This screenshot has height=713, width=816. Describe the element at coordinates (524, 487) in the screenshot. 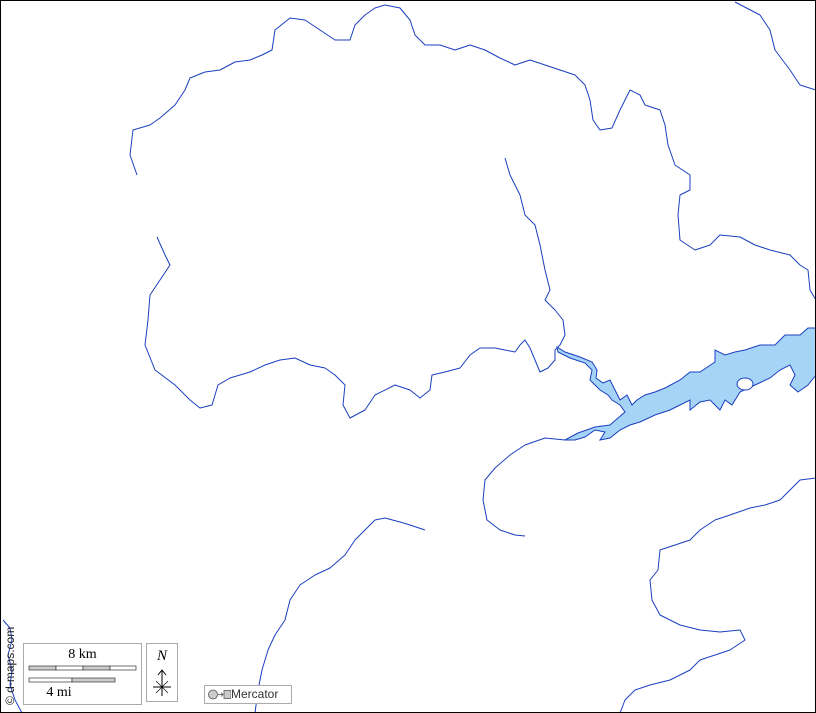

I see `river-southwest` at that location.